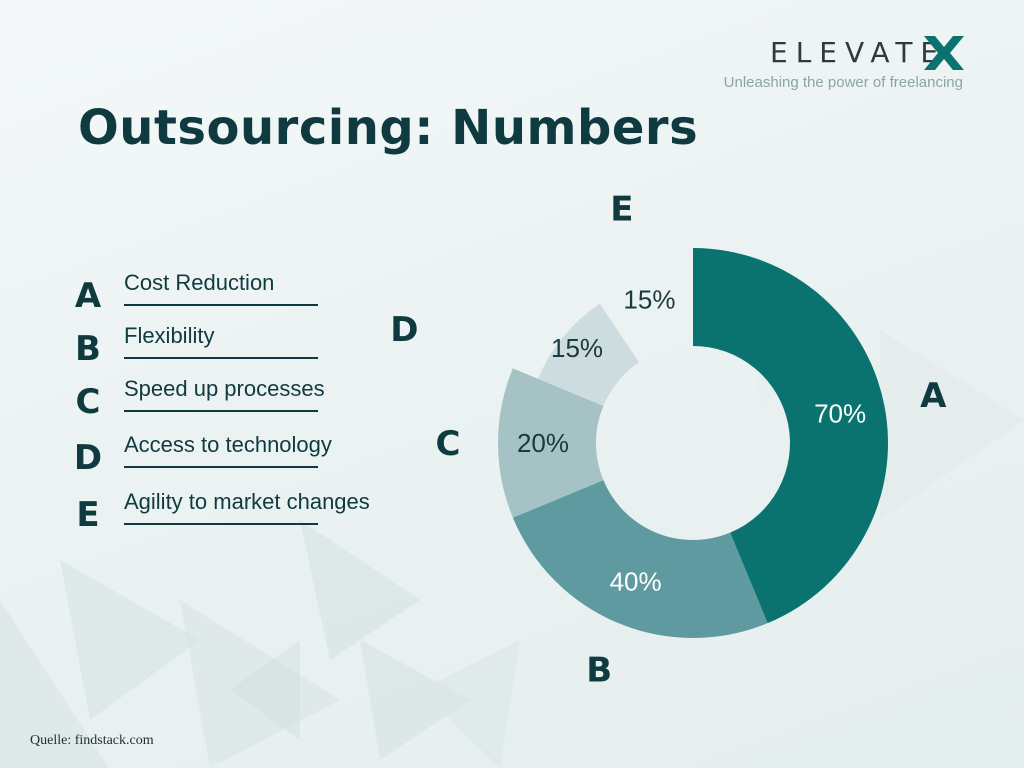 The height and width of the screenshot is (768, 1024). I want to click on legend-label: Agility to market changes, so click(247, 501).